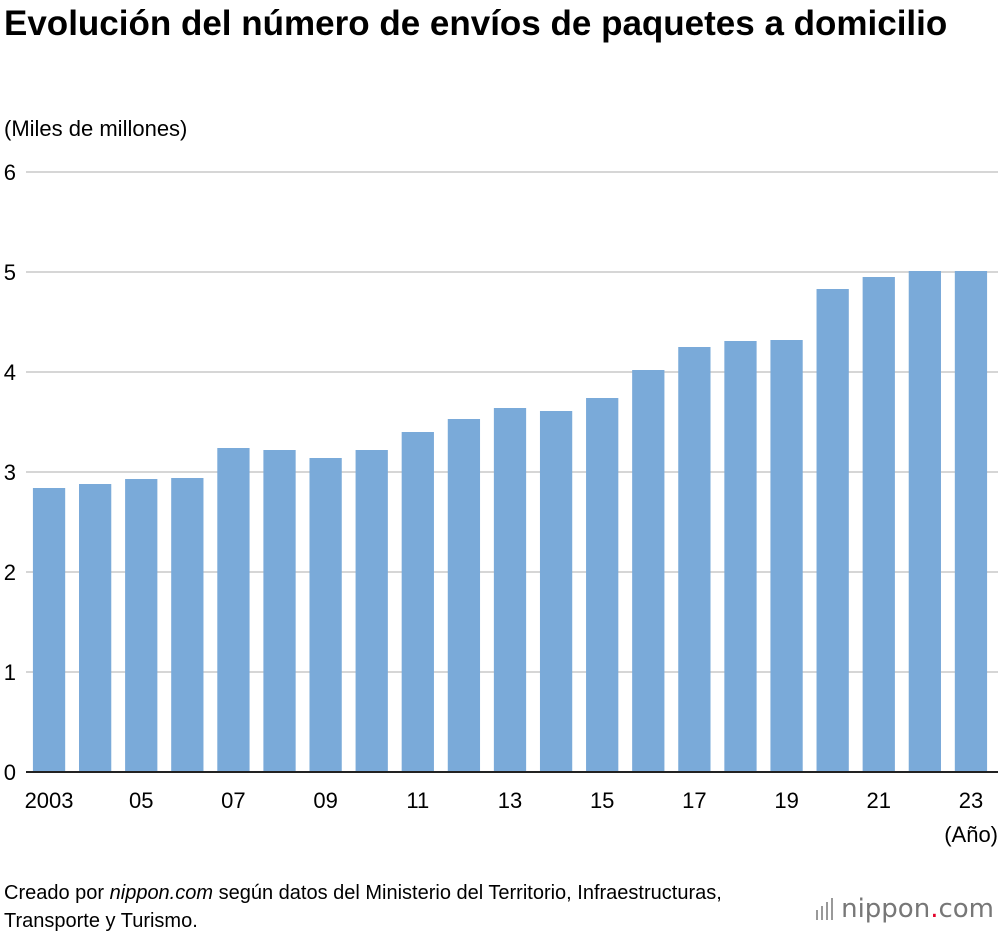 This screenshot has width=1000, height=936. Describe the element at coordinates (971, 834) in the screenshot. I see `x-axis-unit-label: (Año)` at that location.